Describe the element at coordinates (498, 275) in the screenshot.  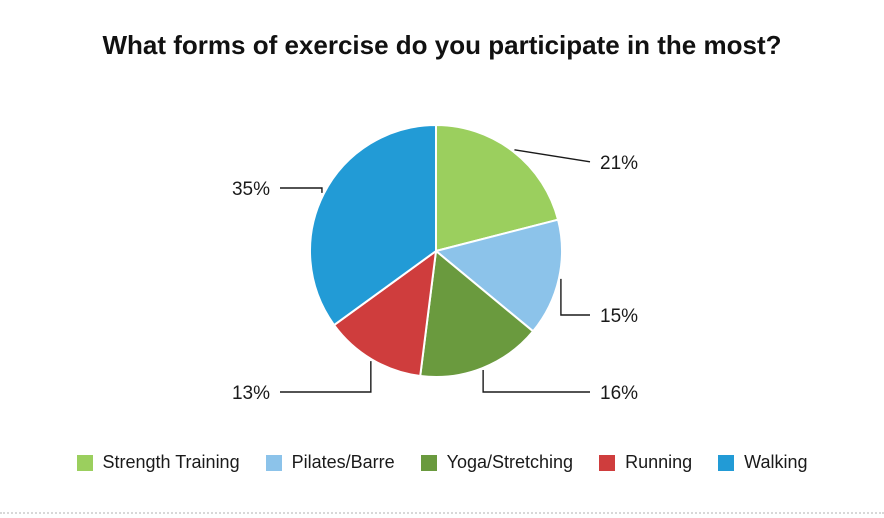
I see `pie-slice-pilates-barre` at that location.